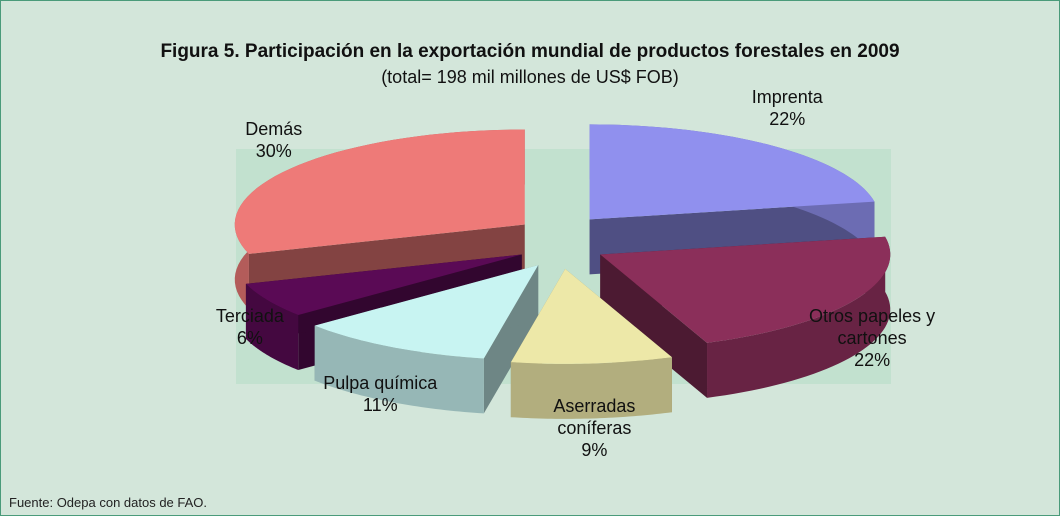  I want to click on slice-label: Demás 30%, so click(274, 140).